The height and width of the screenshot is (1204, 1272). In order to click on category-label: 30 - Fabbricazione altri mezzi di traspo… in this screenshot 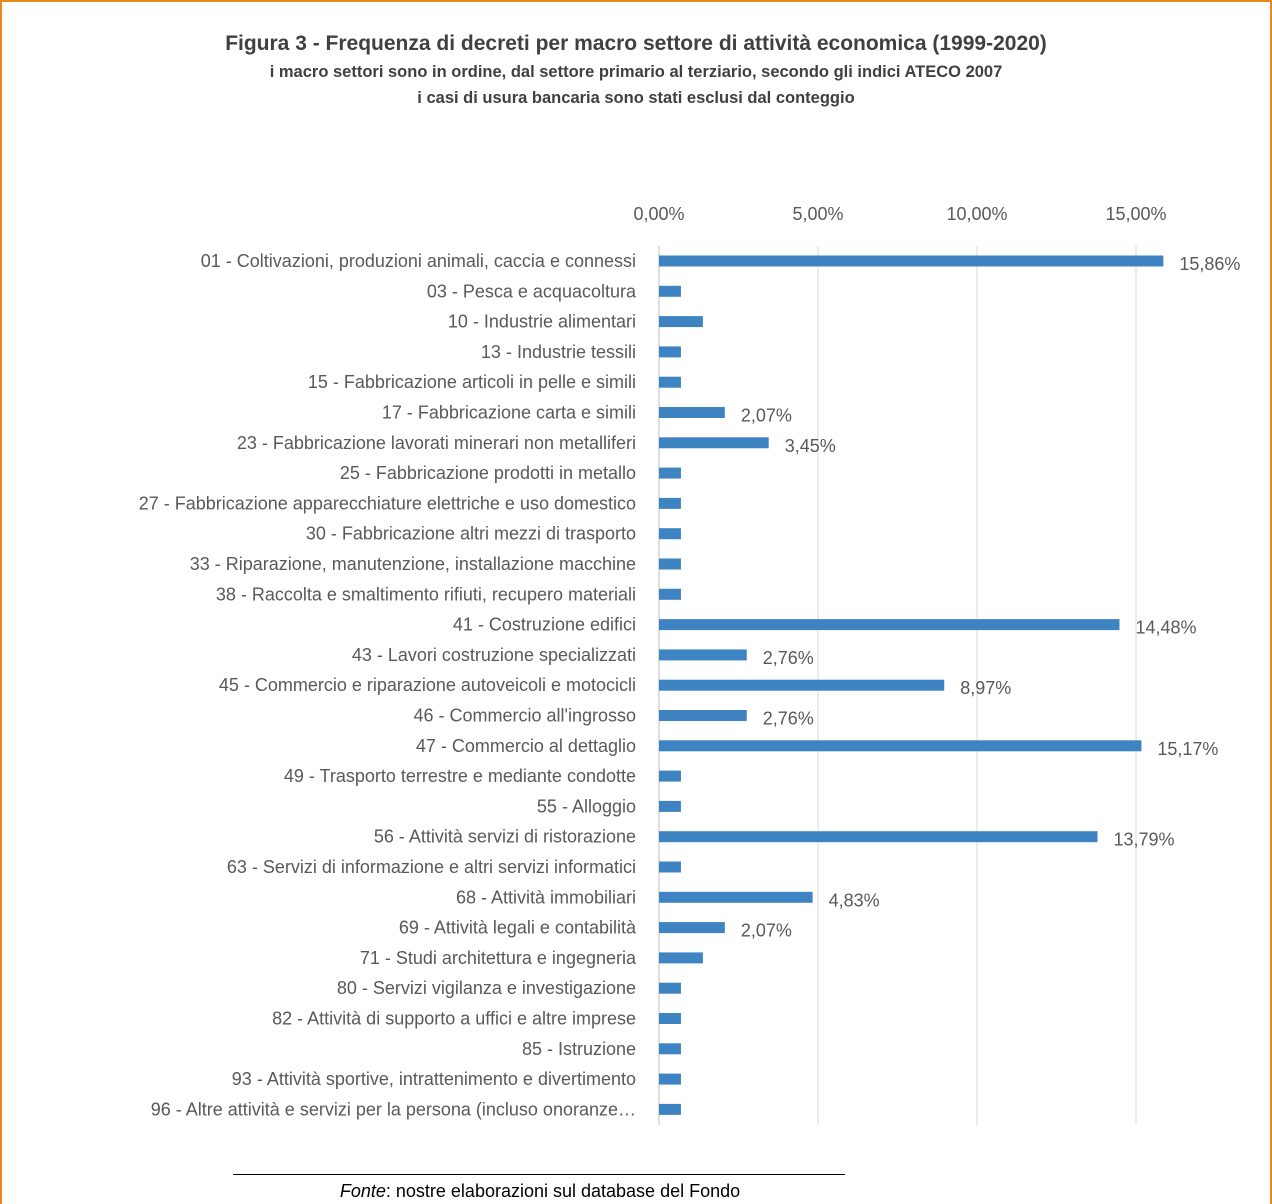, I will do `click(471, 534)`.